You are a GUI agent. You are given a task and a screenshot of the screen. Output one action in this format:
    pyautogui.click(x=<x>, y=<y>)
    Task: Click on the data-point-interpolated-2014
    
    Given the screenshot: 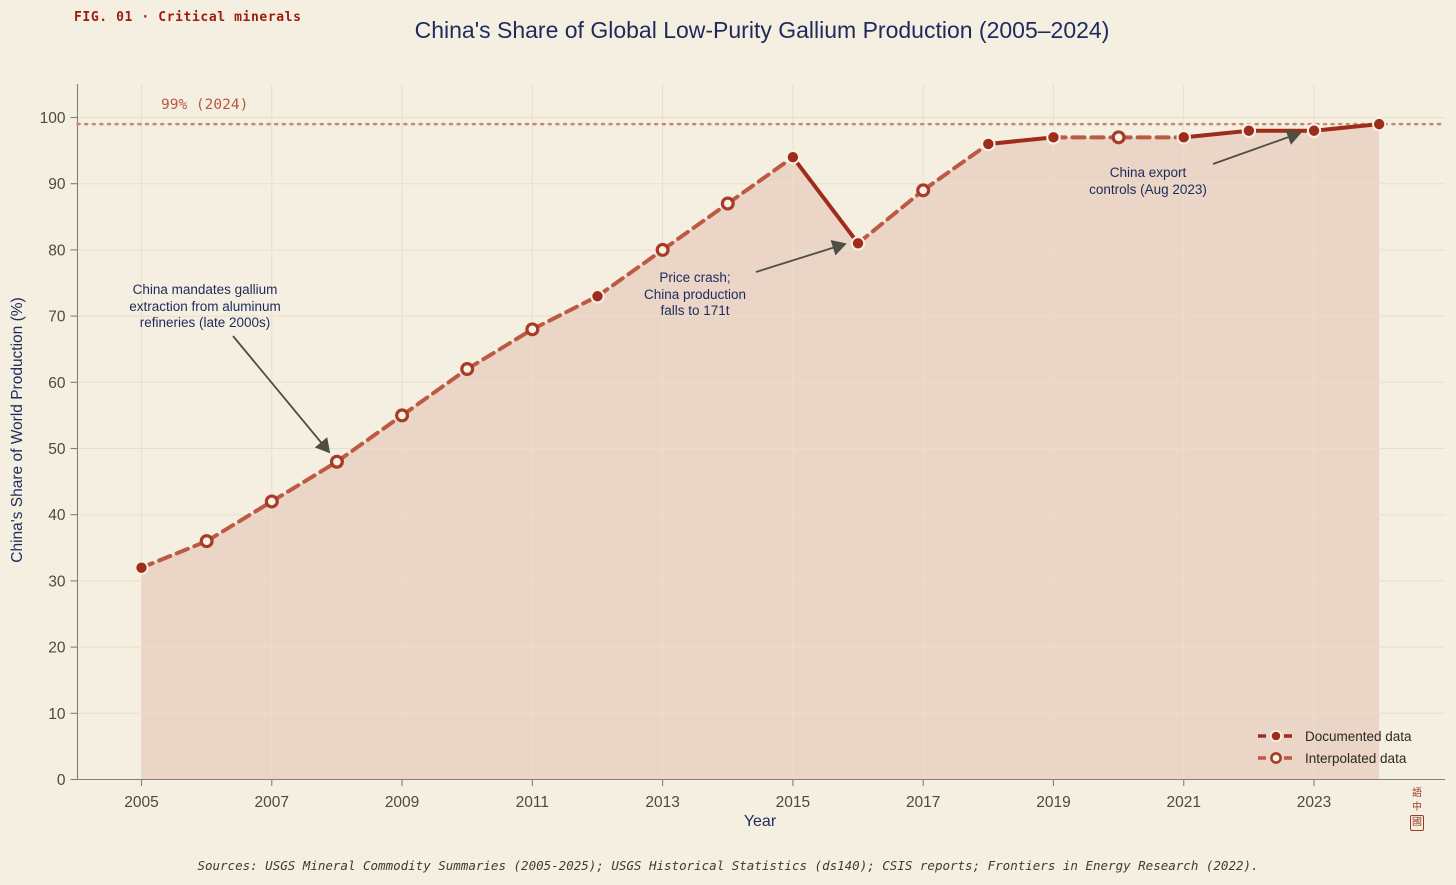 What is the action you would take?
    pyautogui.click(x=727, y=203)
    